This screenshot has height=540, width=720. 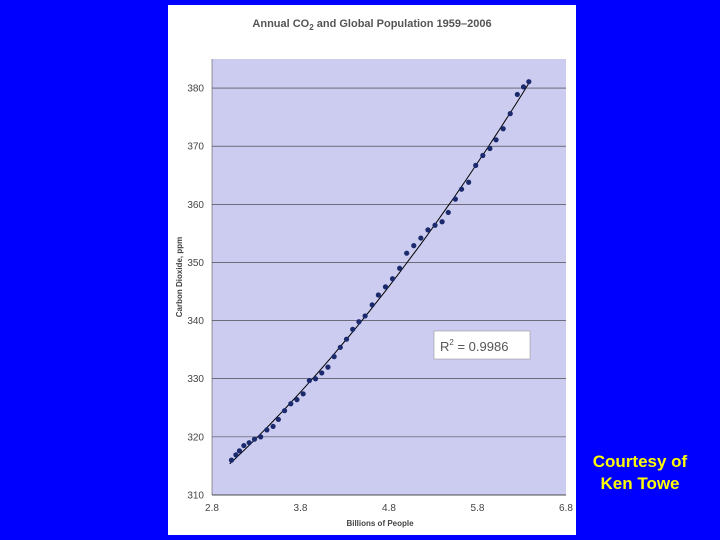 What do you see at coordinates (195, 147) in the screenshot?
I see `y-tick-370: 370` at bounding box center [195, 147].